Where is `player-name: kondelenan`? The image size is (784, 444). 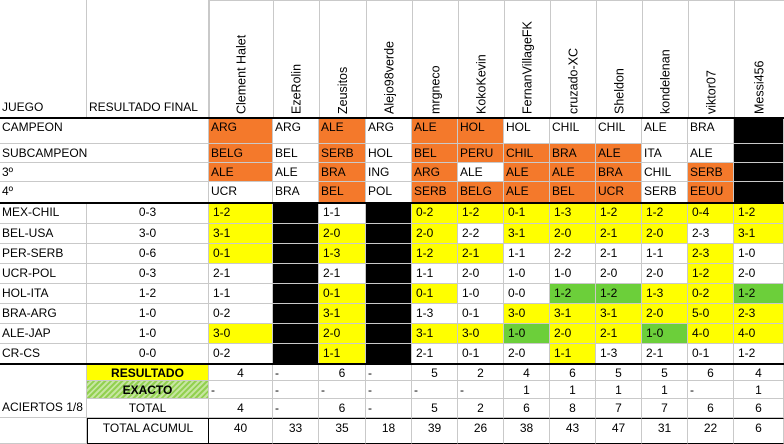
player-name: kondelenan is located at coordinates (665, 59).